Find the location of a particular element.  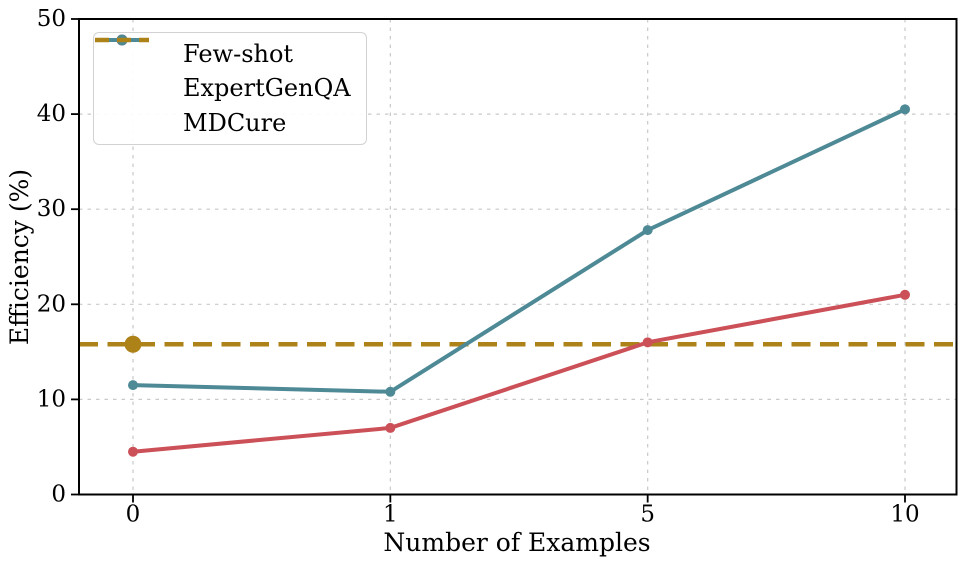

legend-item-mdcure: MDCure is located at coordinates (223, 88).